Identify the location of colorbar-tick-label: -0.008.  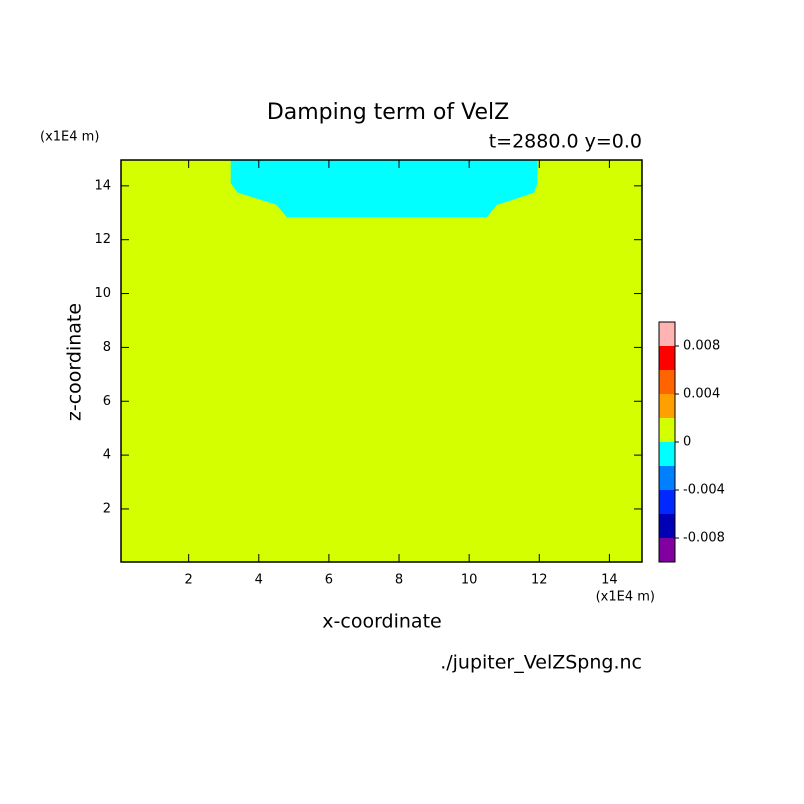
(704, 538).